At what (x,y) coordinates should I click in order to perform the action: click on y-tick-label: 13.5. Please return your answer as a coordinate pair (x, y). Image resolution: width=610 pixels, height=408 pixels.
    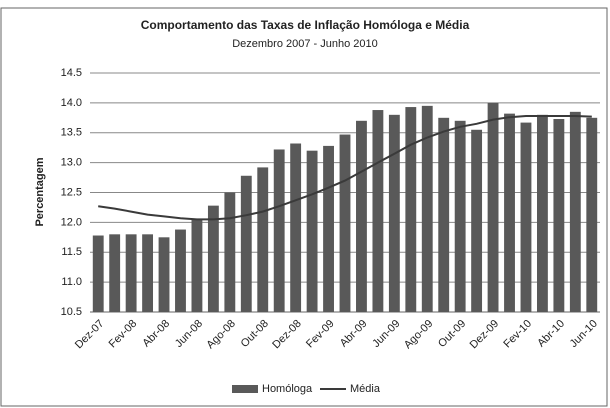
    Looking at the image, I should click on (71, 133).